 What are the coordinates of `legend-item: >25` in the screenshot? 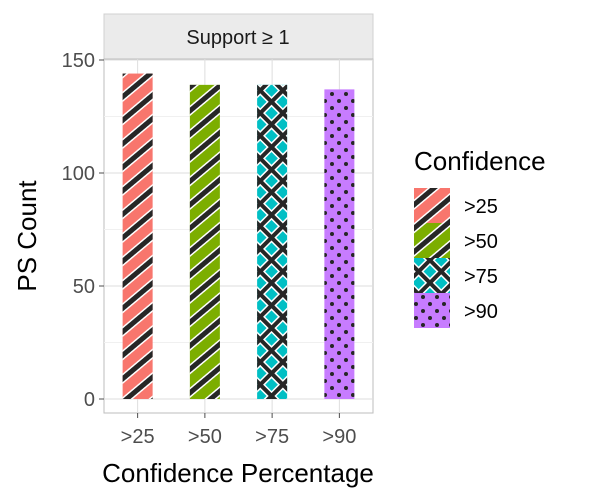 It's located at (456, 205).